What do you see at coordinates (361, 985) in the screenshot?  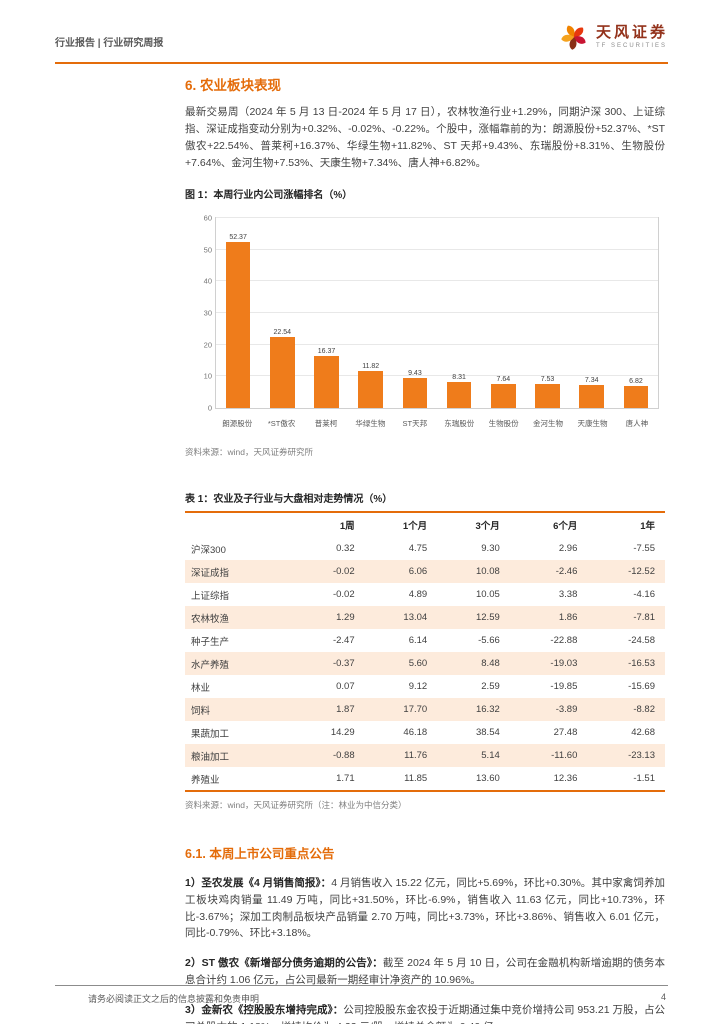 I see `footer-divider` at bounding box center [361, 985].